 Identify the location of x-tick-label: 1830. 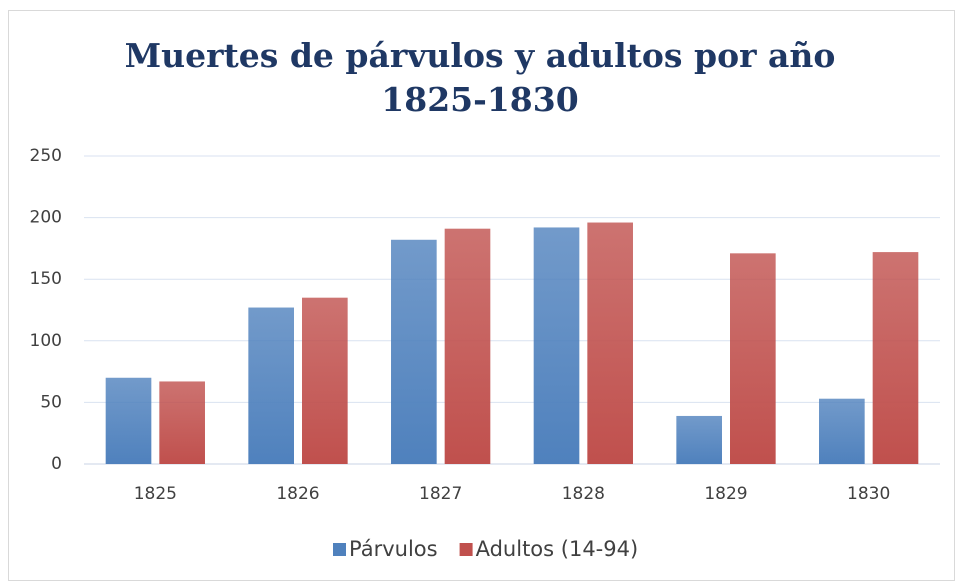
(868, 494).